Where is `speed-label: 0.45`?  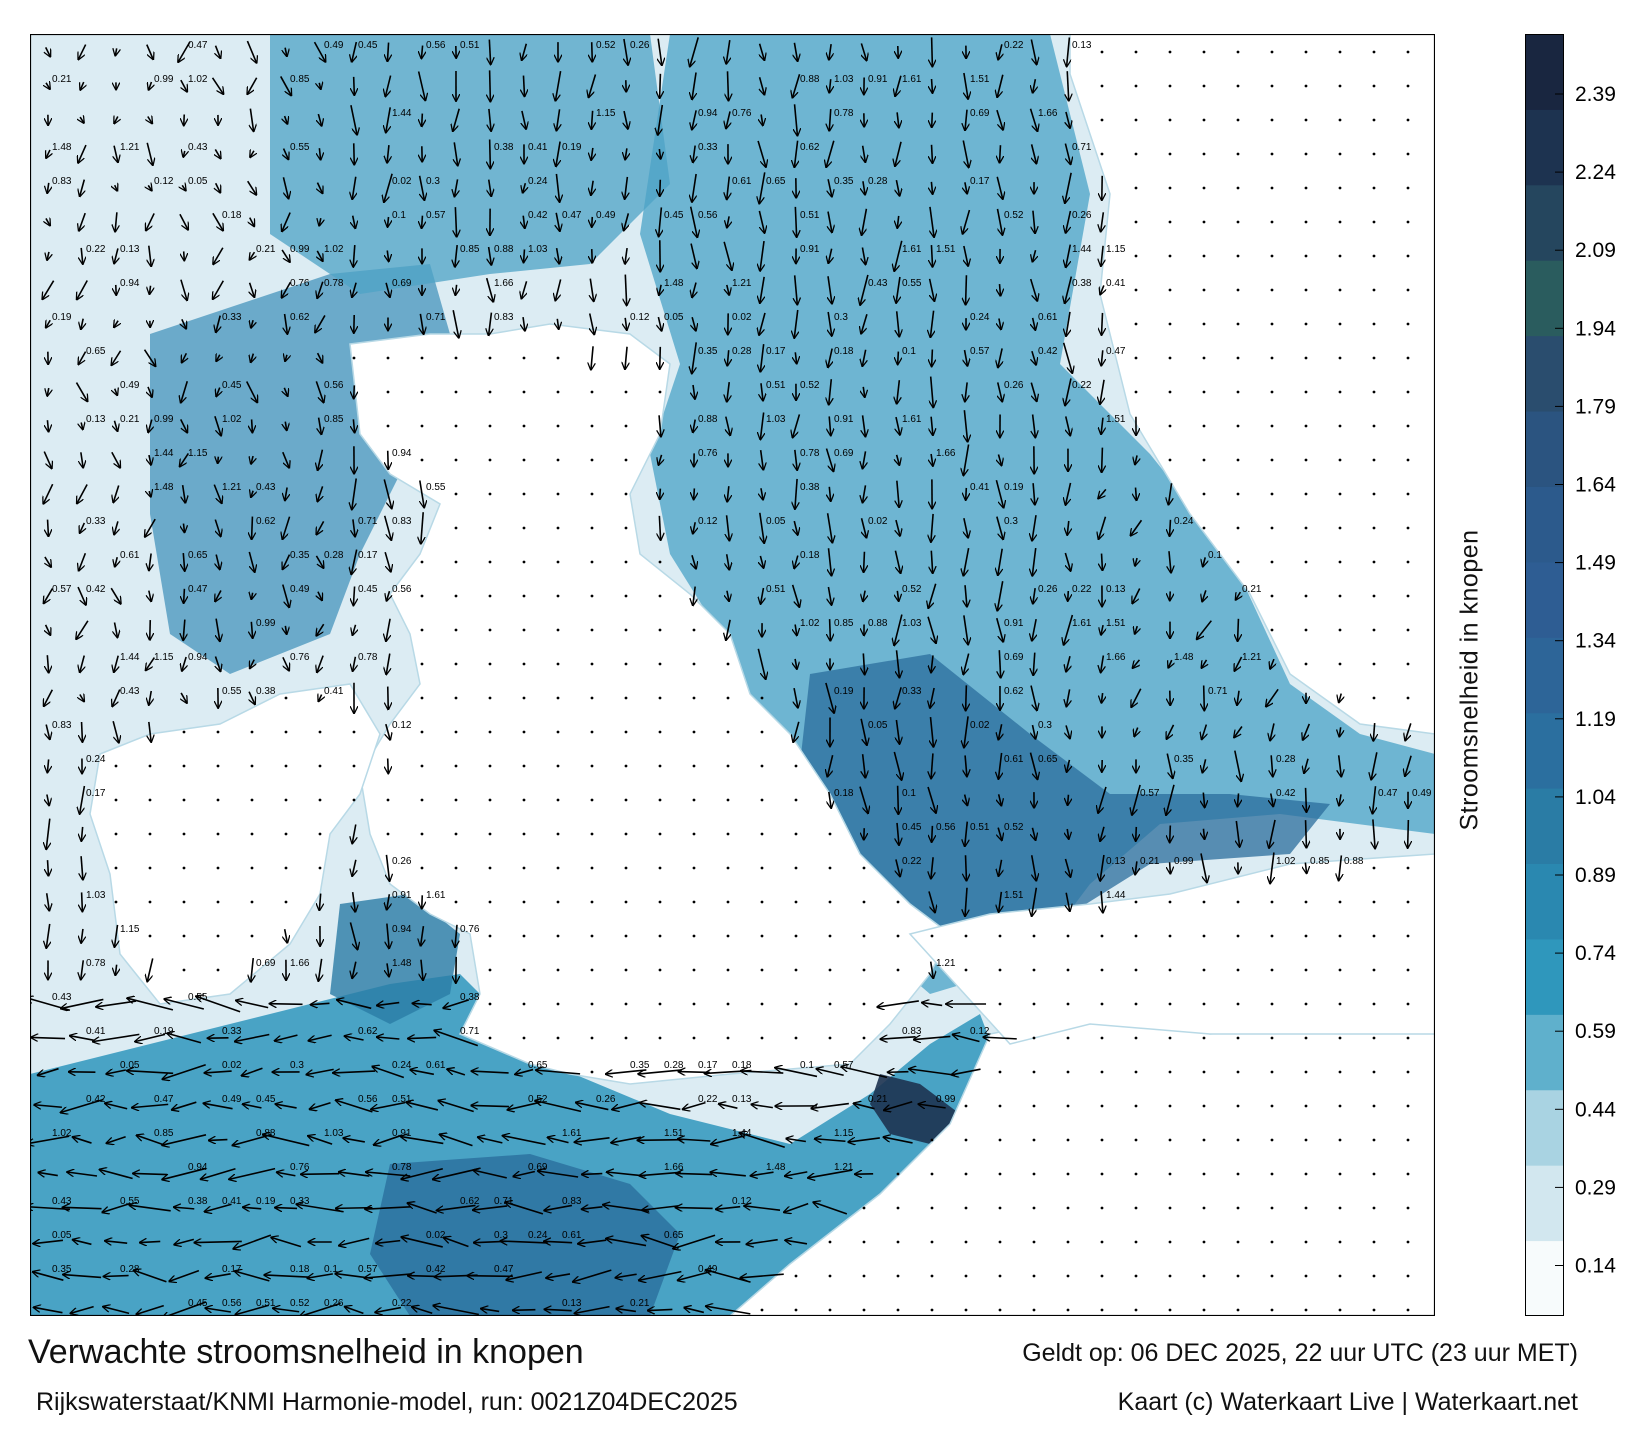
speed-label: 0.45 is located at coordinates (912, 827).